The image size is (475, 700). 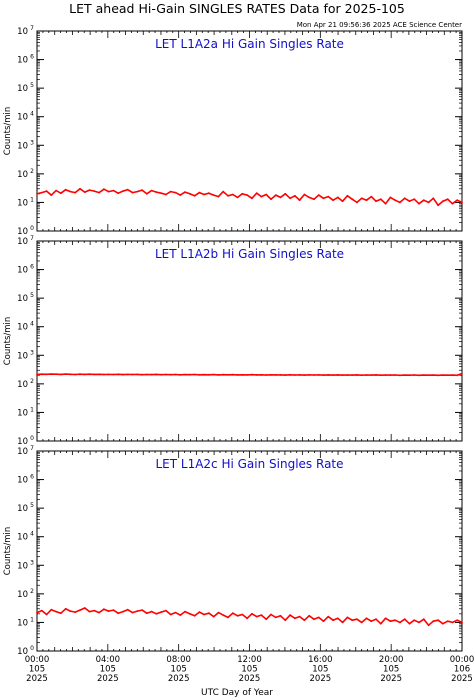 I want to click on x-tick-label: 2025, so click(x=321, y=679).